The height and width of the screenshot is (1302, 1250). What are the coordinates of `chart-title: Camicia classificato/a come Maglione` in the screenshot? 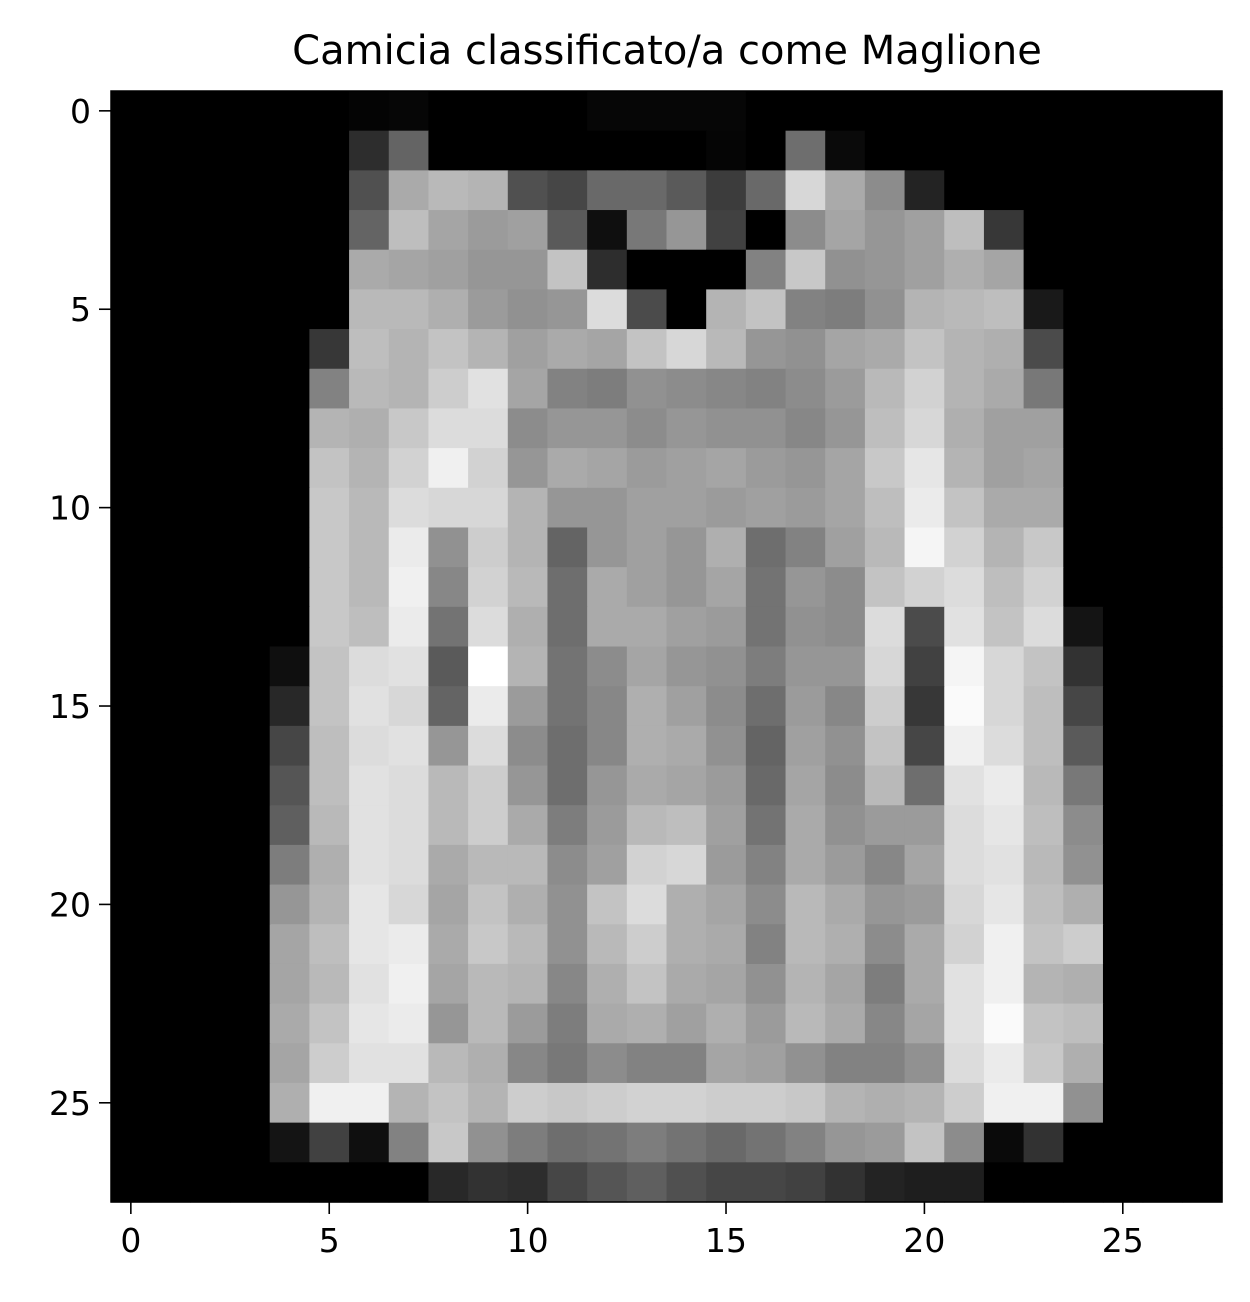 It's located at (667, 51).